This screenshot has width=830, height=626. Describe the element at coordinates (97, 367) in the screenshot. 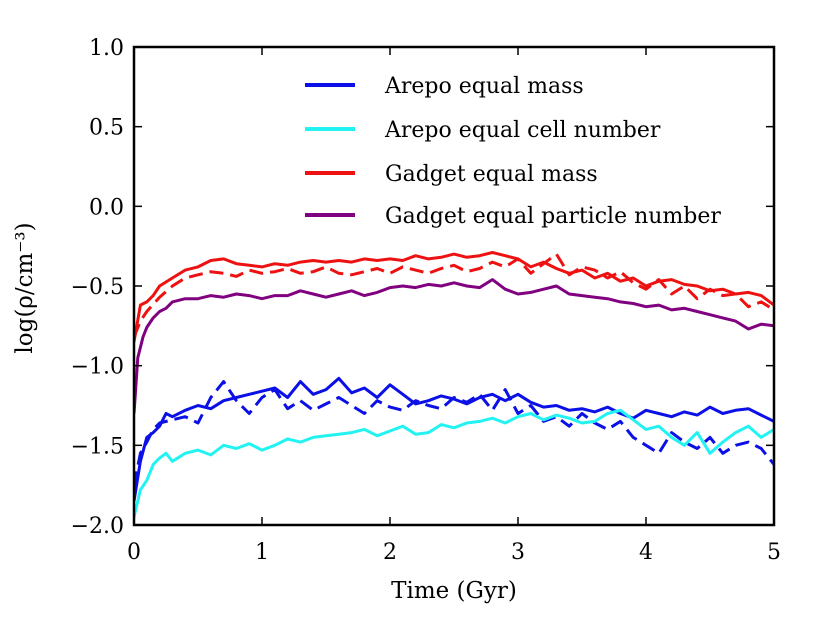

I see `y-tick-label: −1.0` at that location.